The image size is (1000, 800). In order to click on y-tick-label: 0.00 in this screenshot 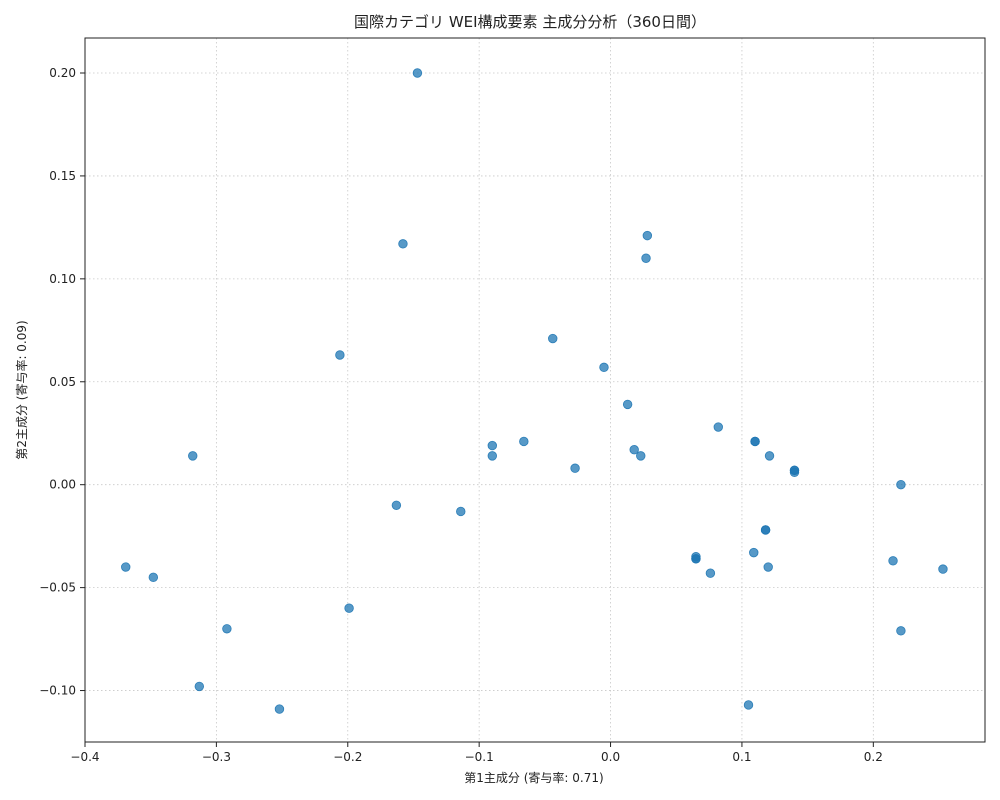, I will do `click(62, 485)`.